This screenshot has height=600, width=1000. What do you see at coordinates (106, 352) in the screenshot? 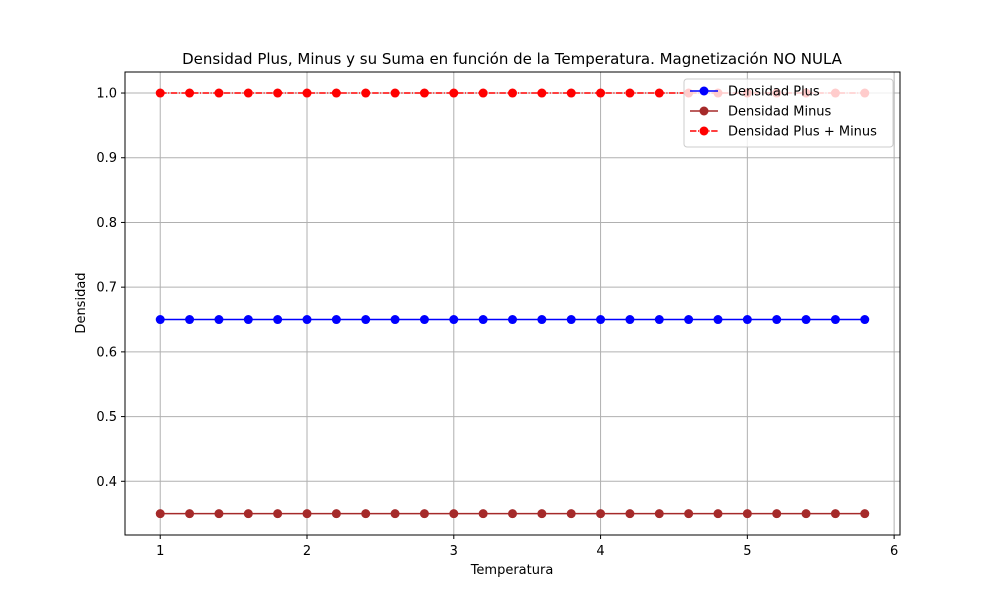
I see `y-tick-label: 0.6` at bounding box center [106, 352].